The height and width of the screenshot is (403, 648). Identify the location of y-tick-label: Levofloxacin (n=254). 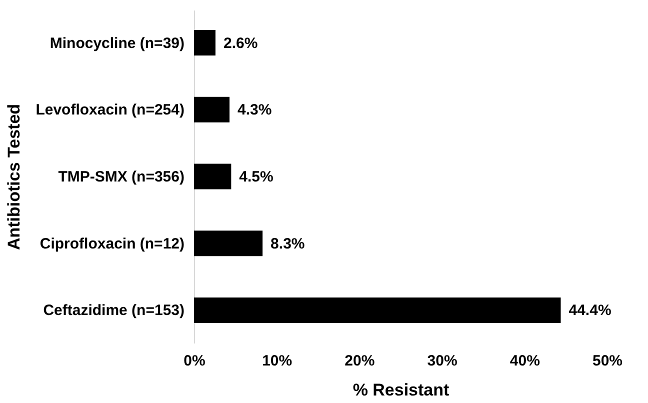
(110, 110).